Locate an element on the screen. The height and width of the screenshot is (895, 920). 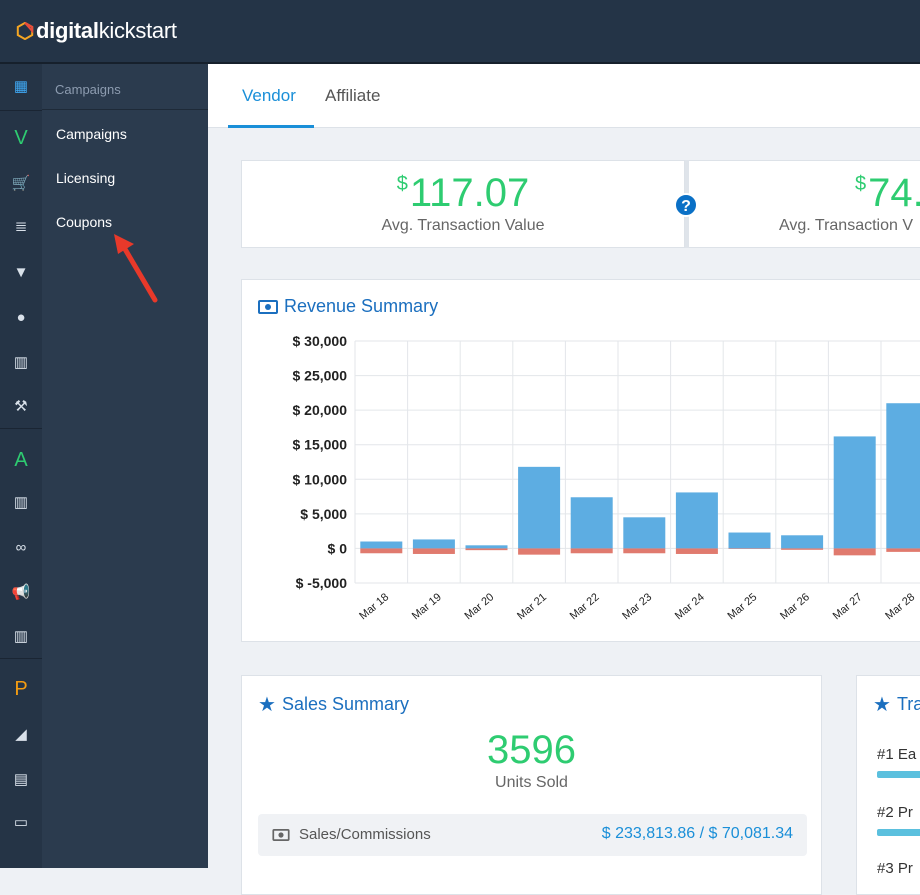
y-tick-label: $ 30,000 is located at coordinates (320, 341).